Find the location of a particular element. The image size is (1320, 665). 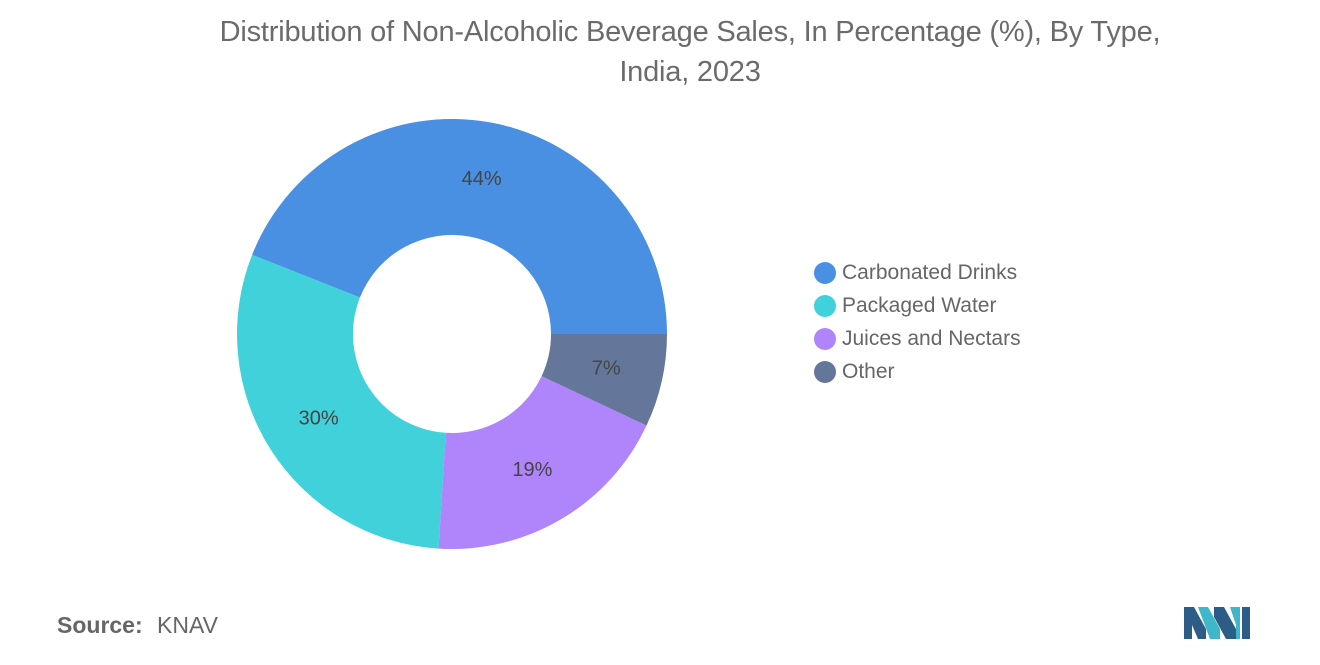

legend-item-carbonated-drinks: Carbonated Drinks is located at coordinates (917, 272).